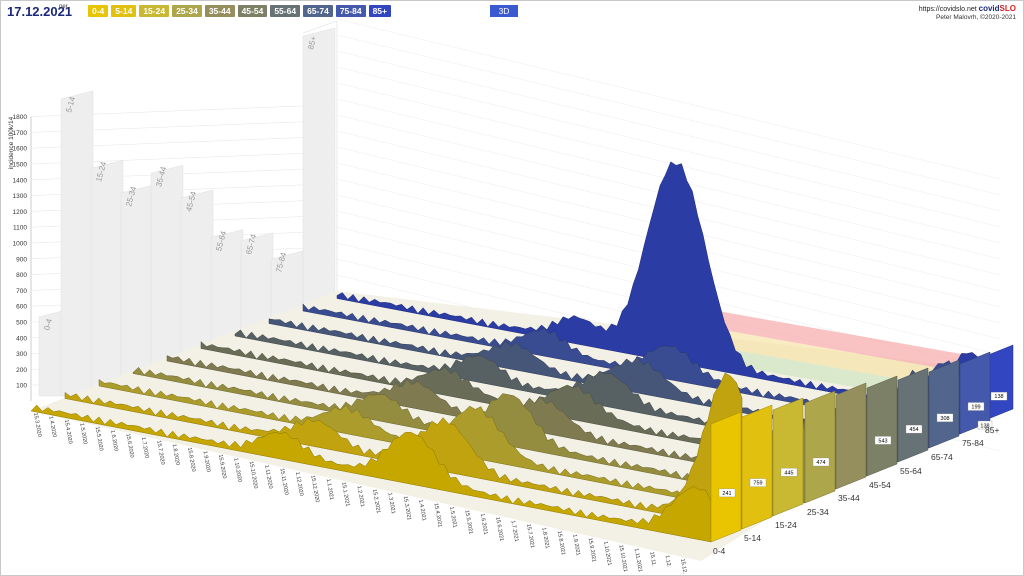 The width and height of the screenshot is (1024, 576). What do you see at coordinates (21, 370) in the screenshot?
I see `y-tick-label: 200` at bounding box center [21, 370].